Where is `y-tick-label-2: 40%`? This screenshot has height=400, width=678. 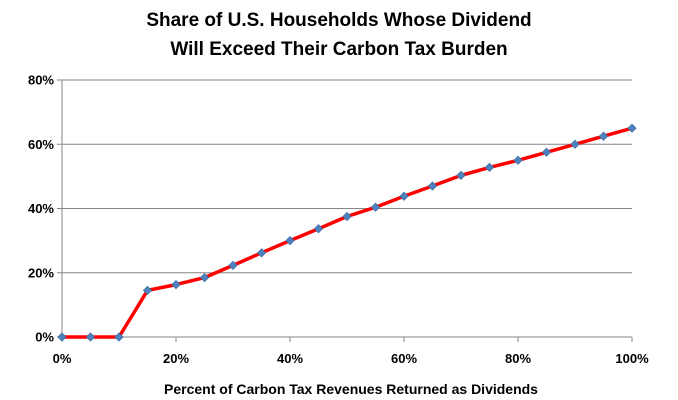
y-tick-label-2: 40% is located at coordinates (41, 208).